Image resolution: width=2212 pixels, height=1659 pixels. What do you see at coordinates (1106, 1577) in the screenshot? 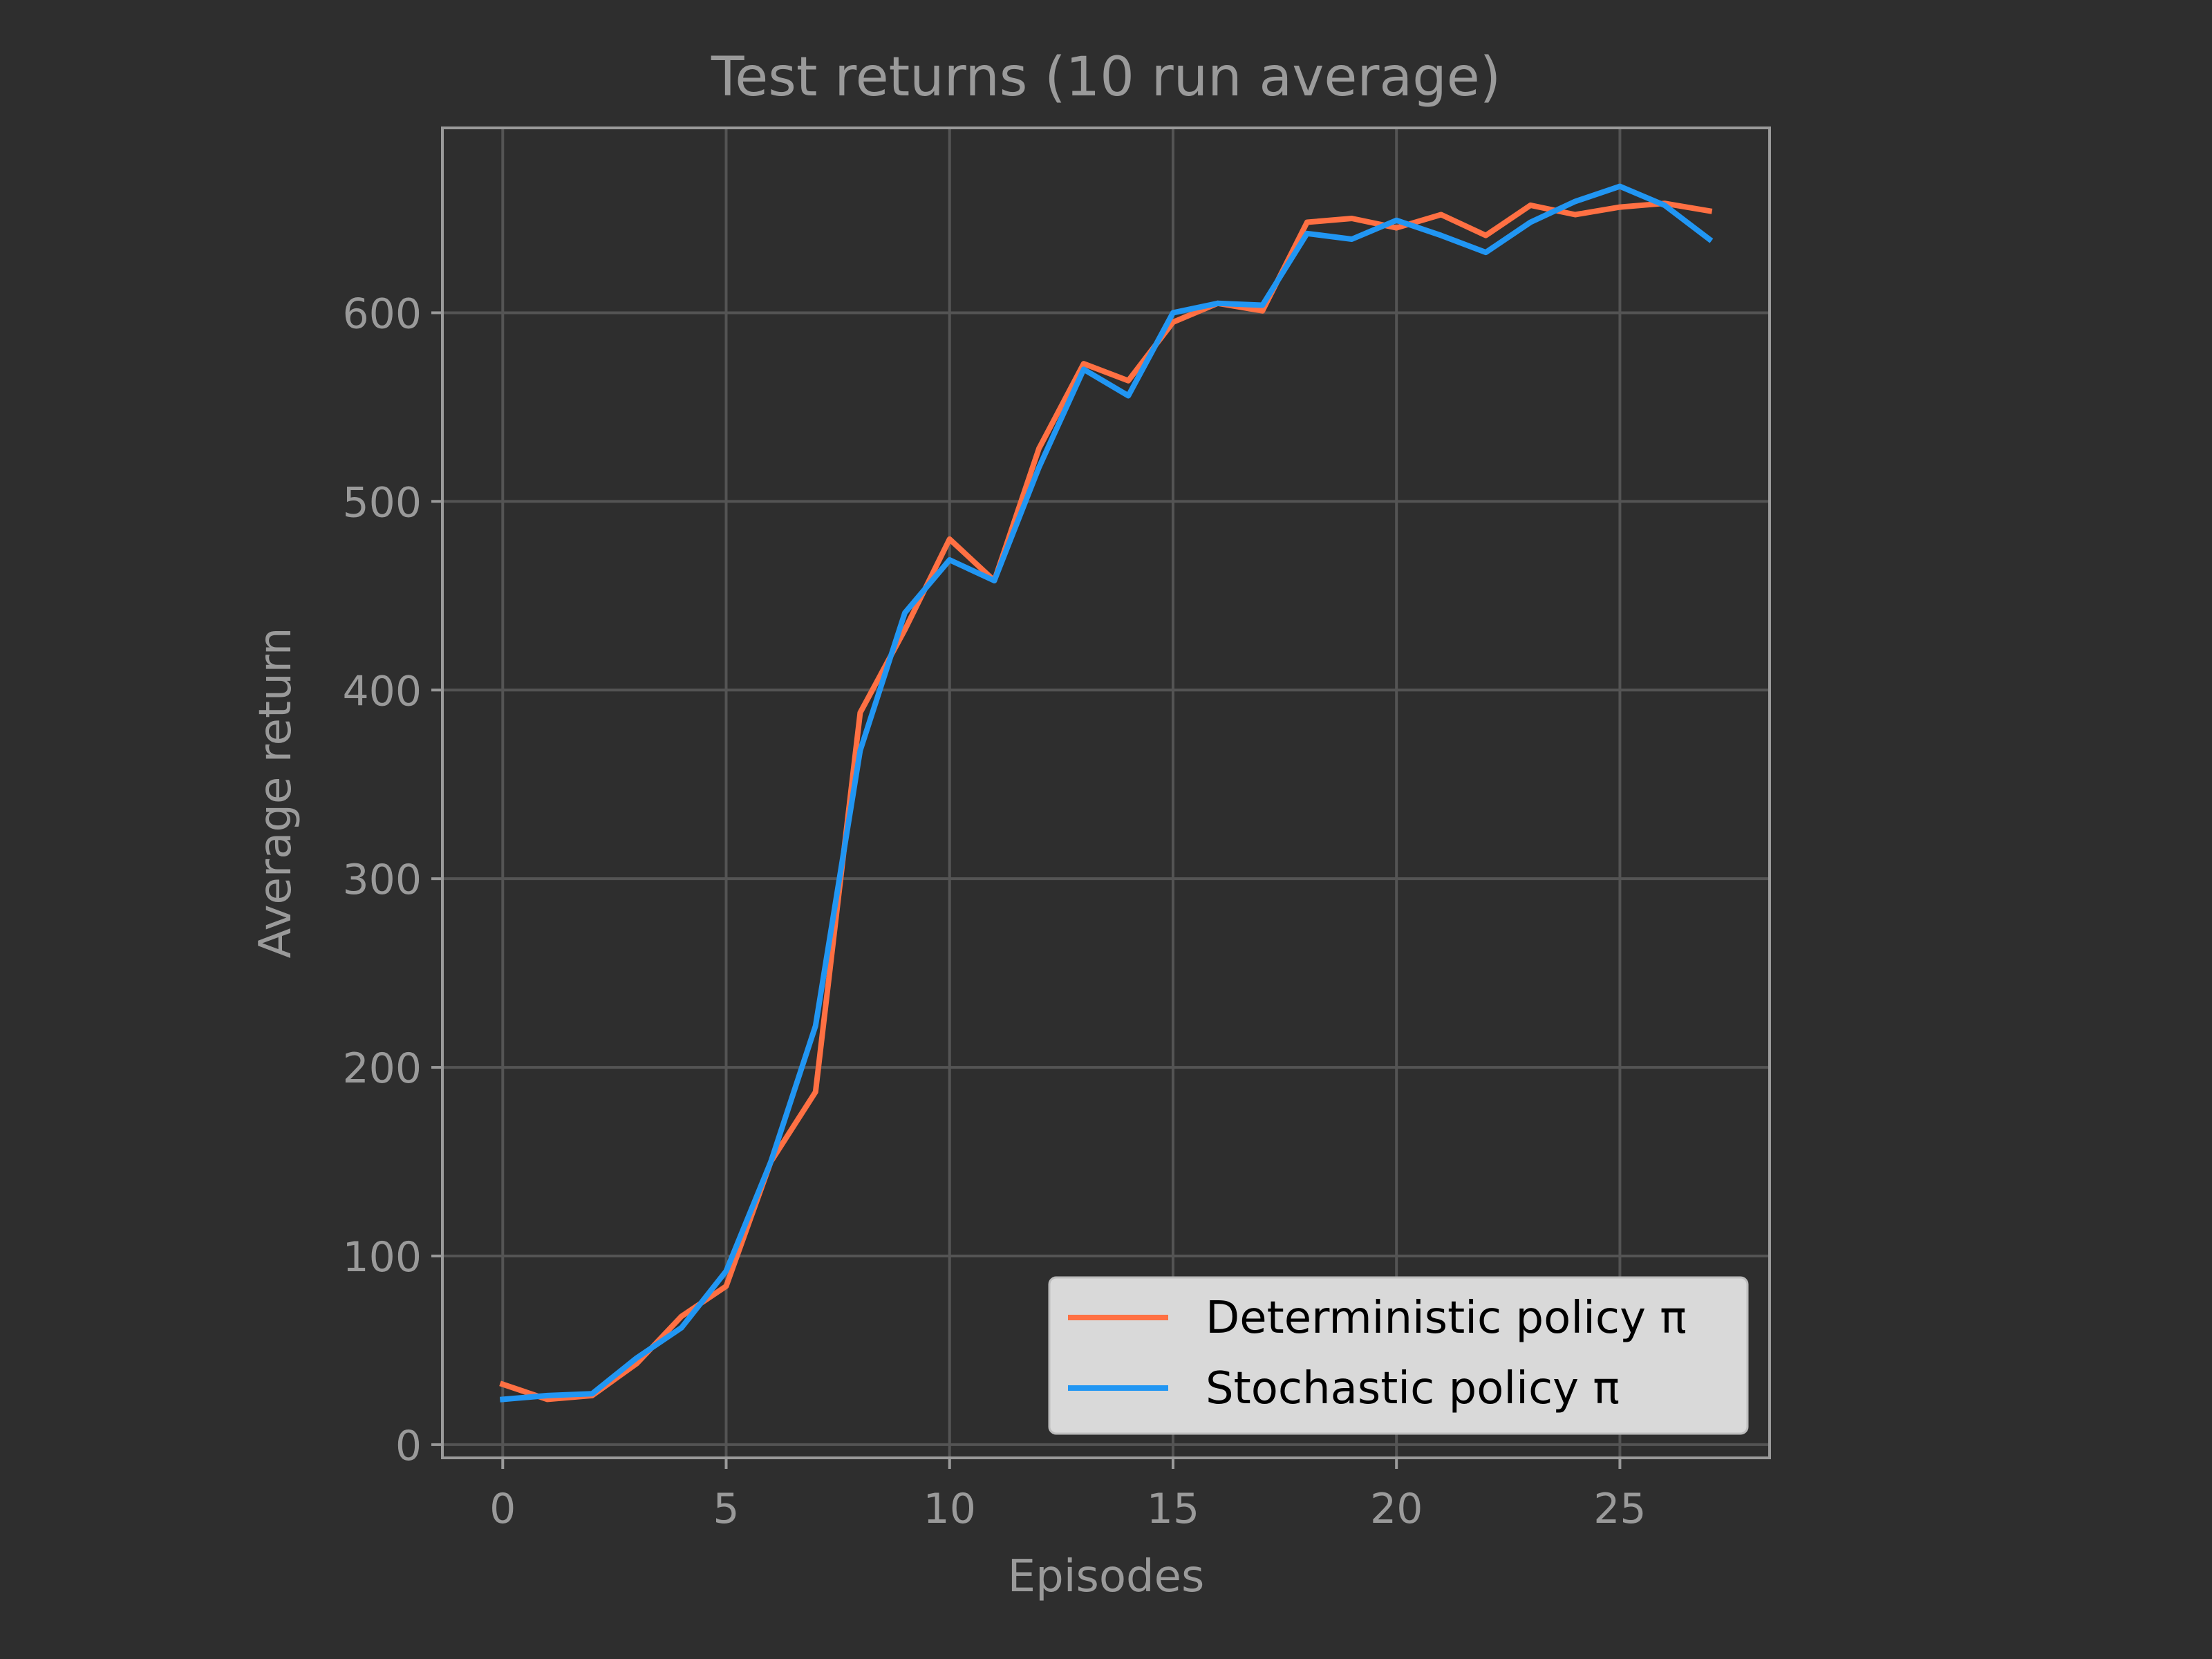
I see `x-axis-title: Episodes` at bounding box center [1106, 1577].